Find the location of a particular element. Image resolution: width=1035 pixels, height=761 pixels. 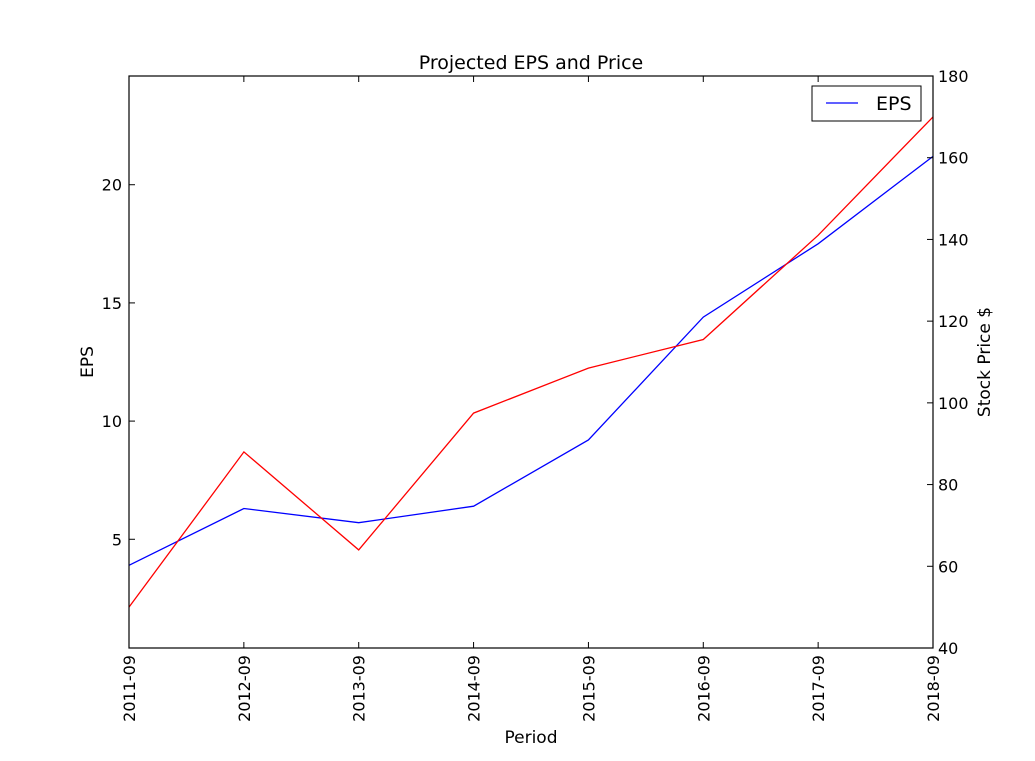

right-y-tick-label: 100 is located at coordinates (953, 403).